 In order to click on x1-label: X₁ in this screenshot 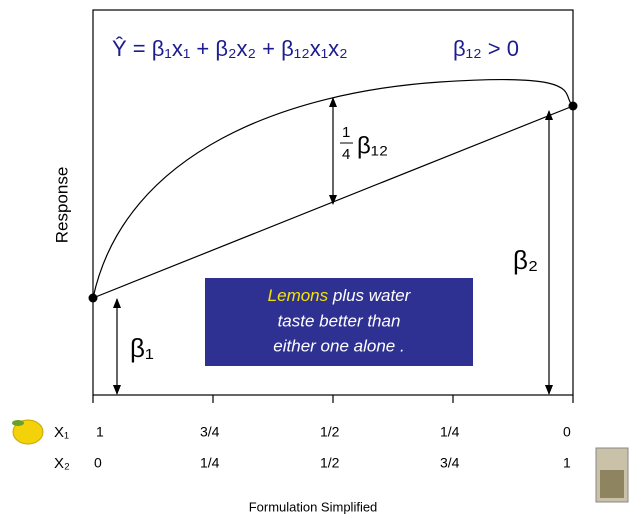, I will do `click(61, 432)`.